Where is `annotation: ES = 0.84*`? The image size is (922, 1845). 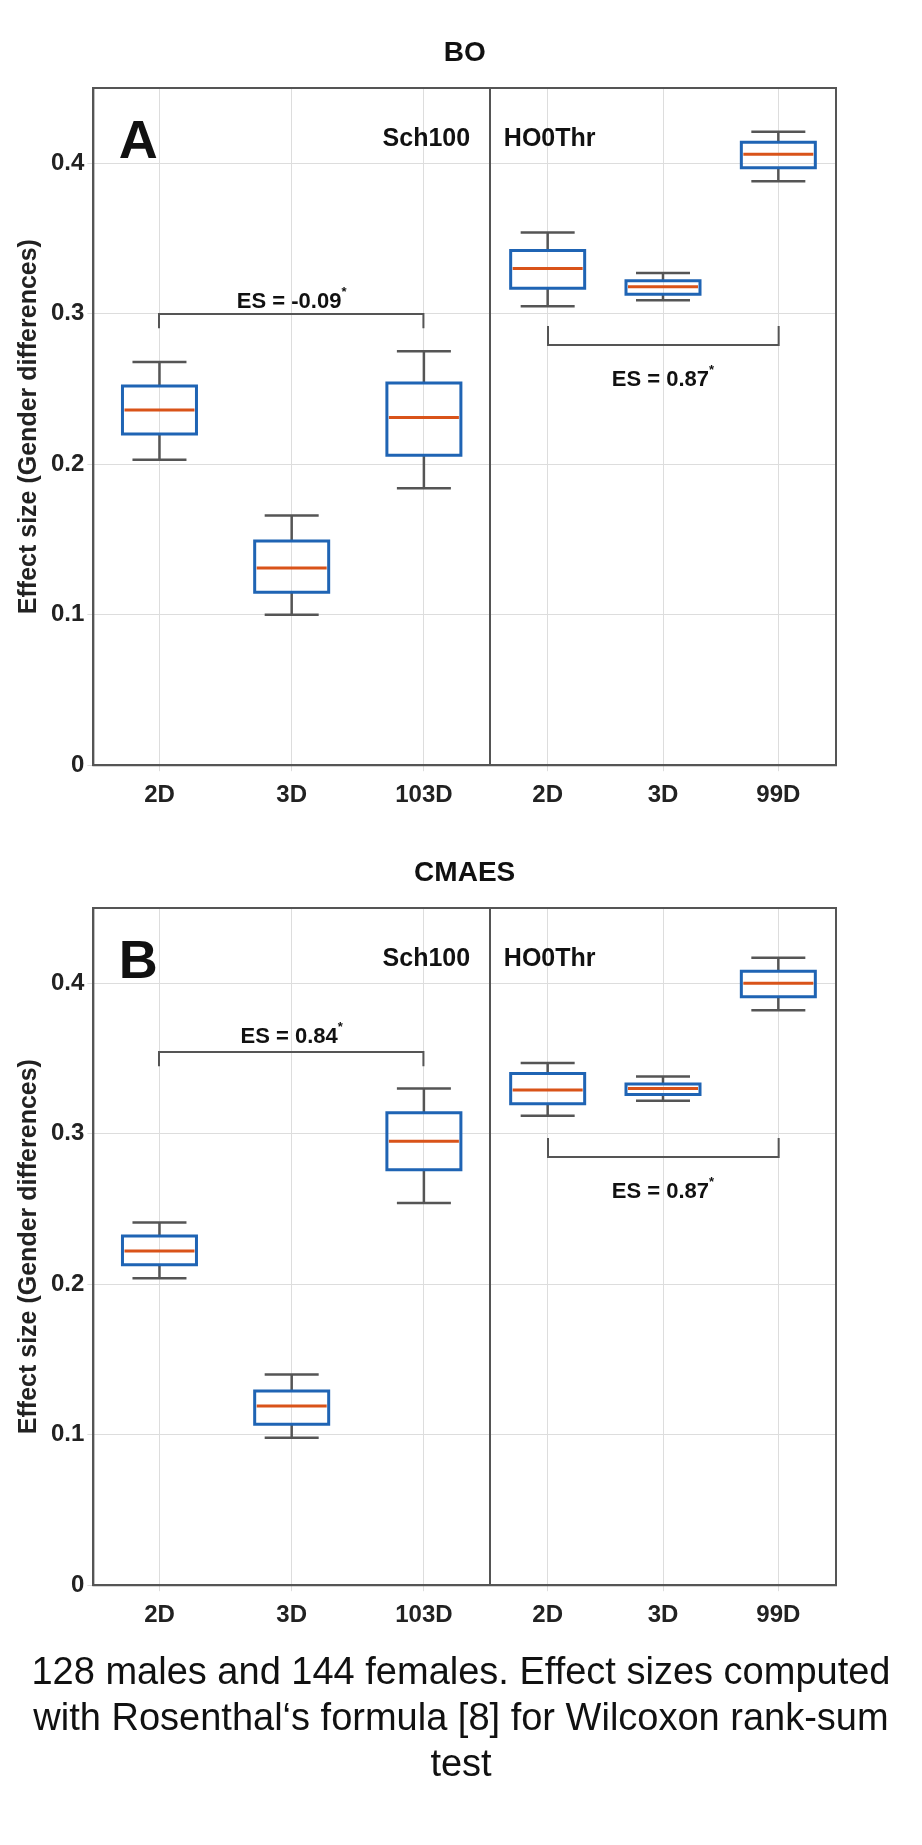
annotation: ES = 0.84* is located at coordinates (292, 1034).